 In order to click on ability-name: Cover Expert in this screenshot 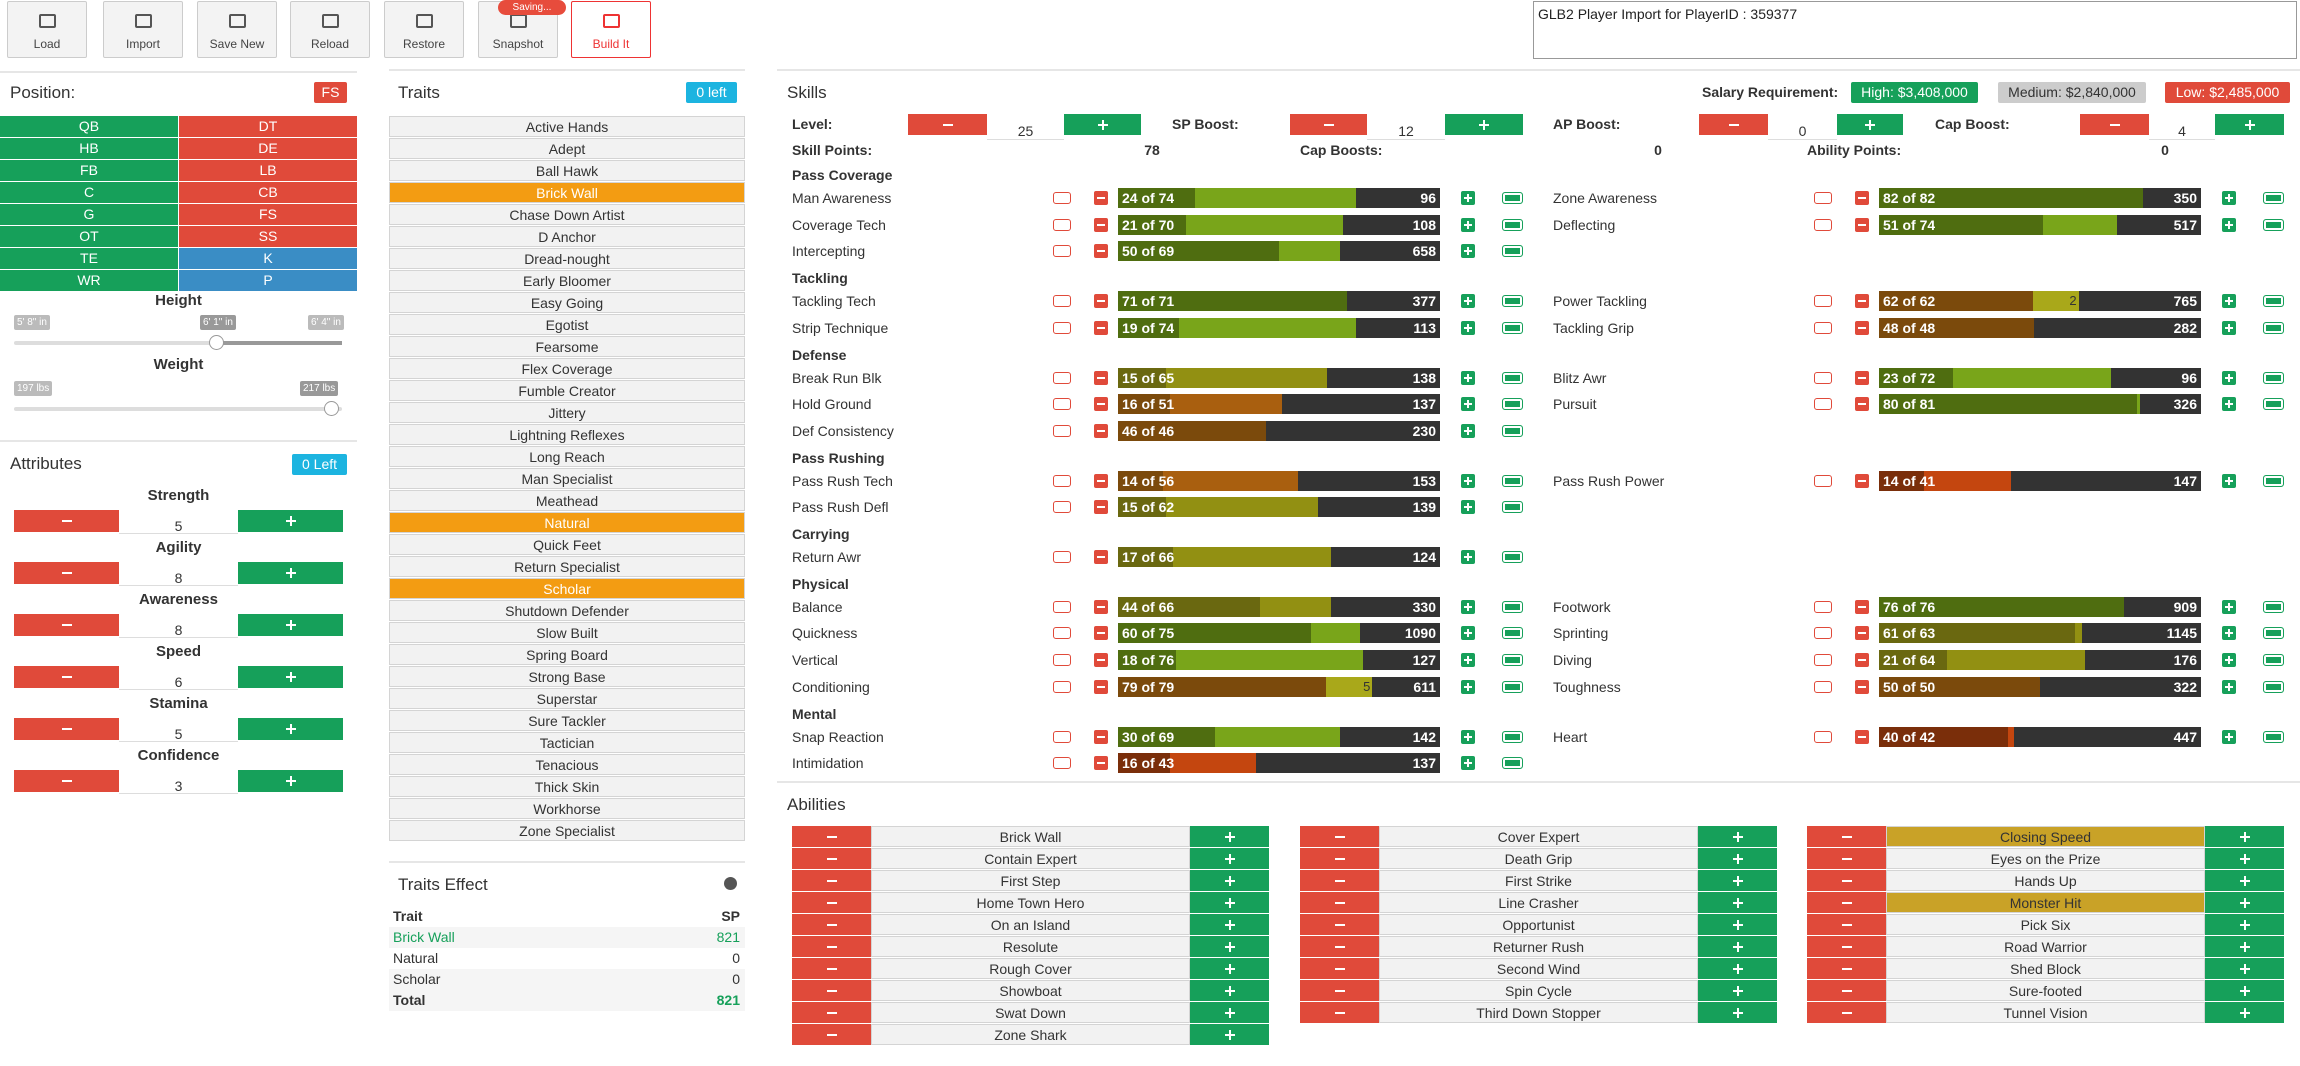, I will do `click(1538, 836)`.